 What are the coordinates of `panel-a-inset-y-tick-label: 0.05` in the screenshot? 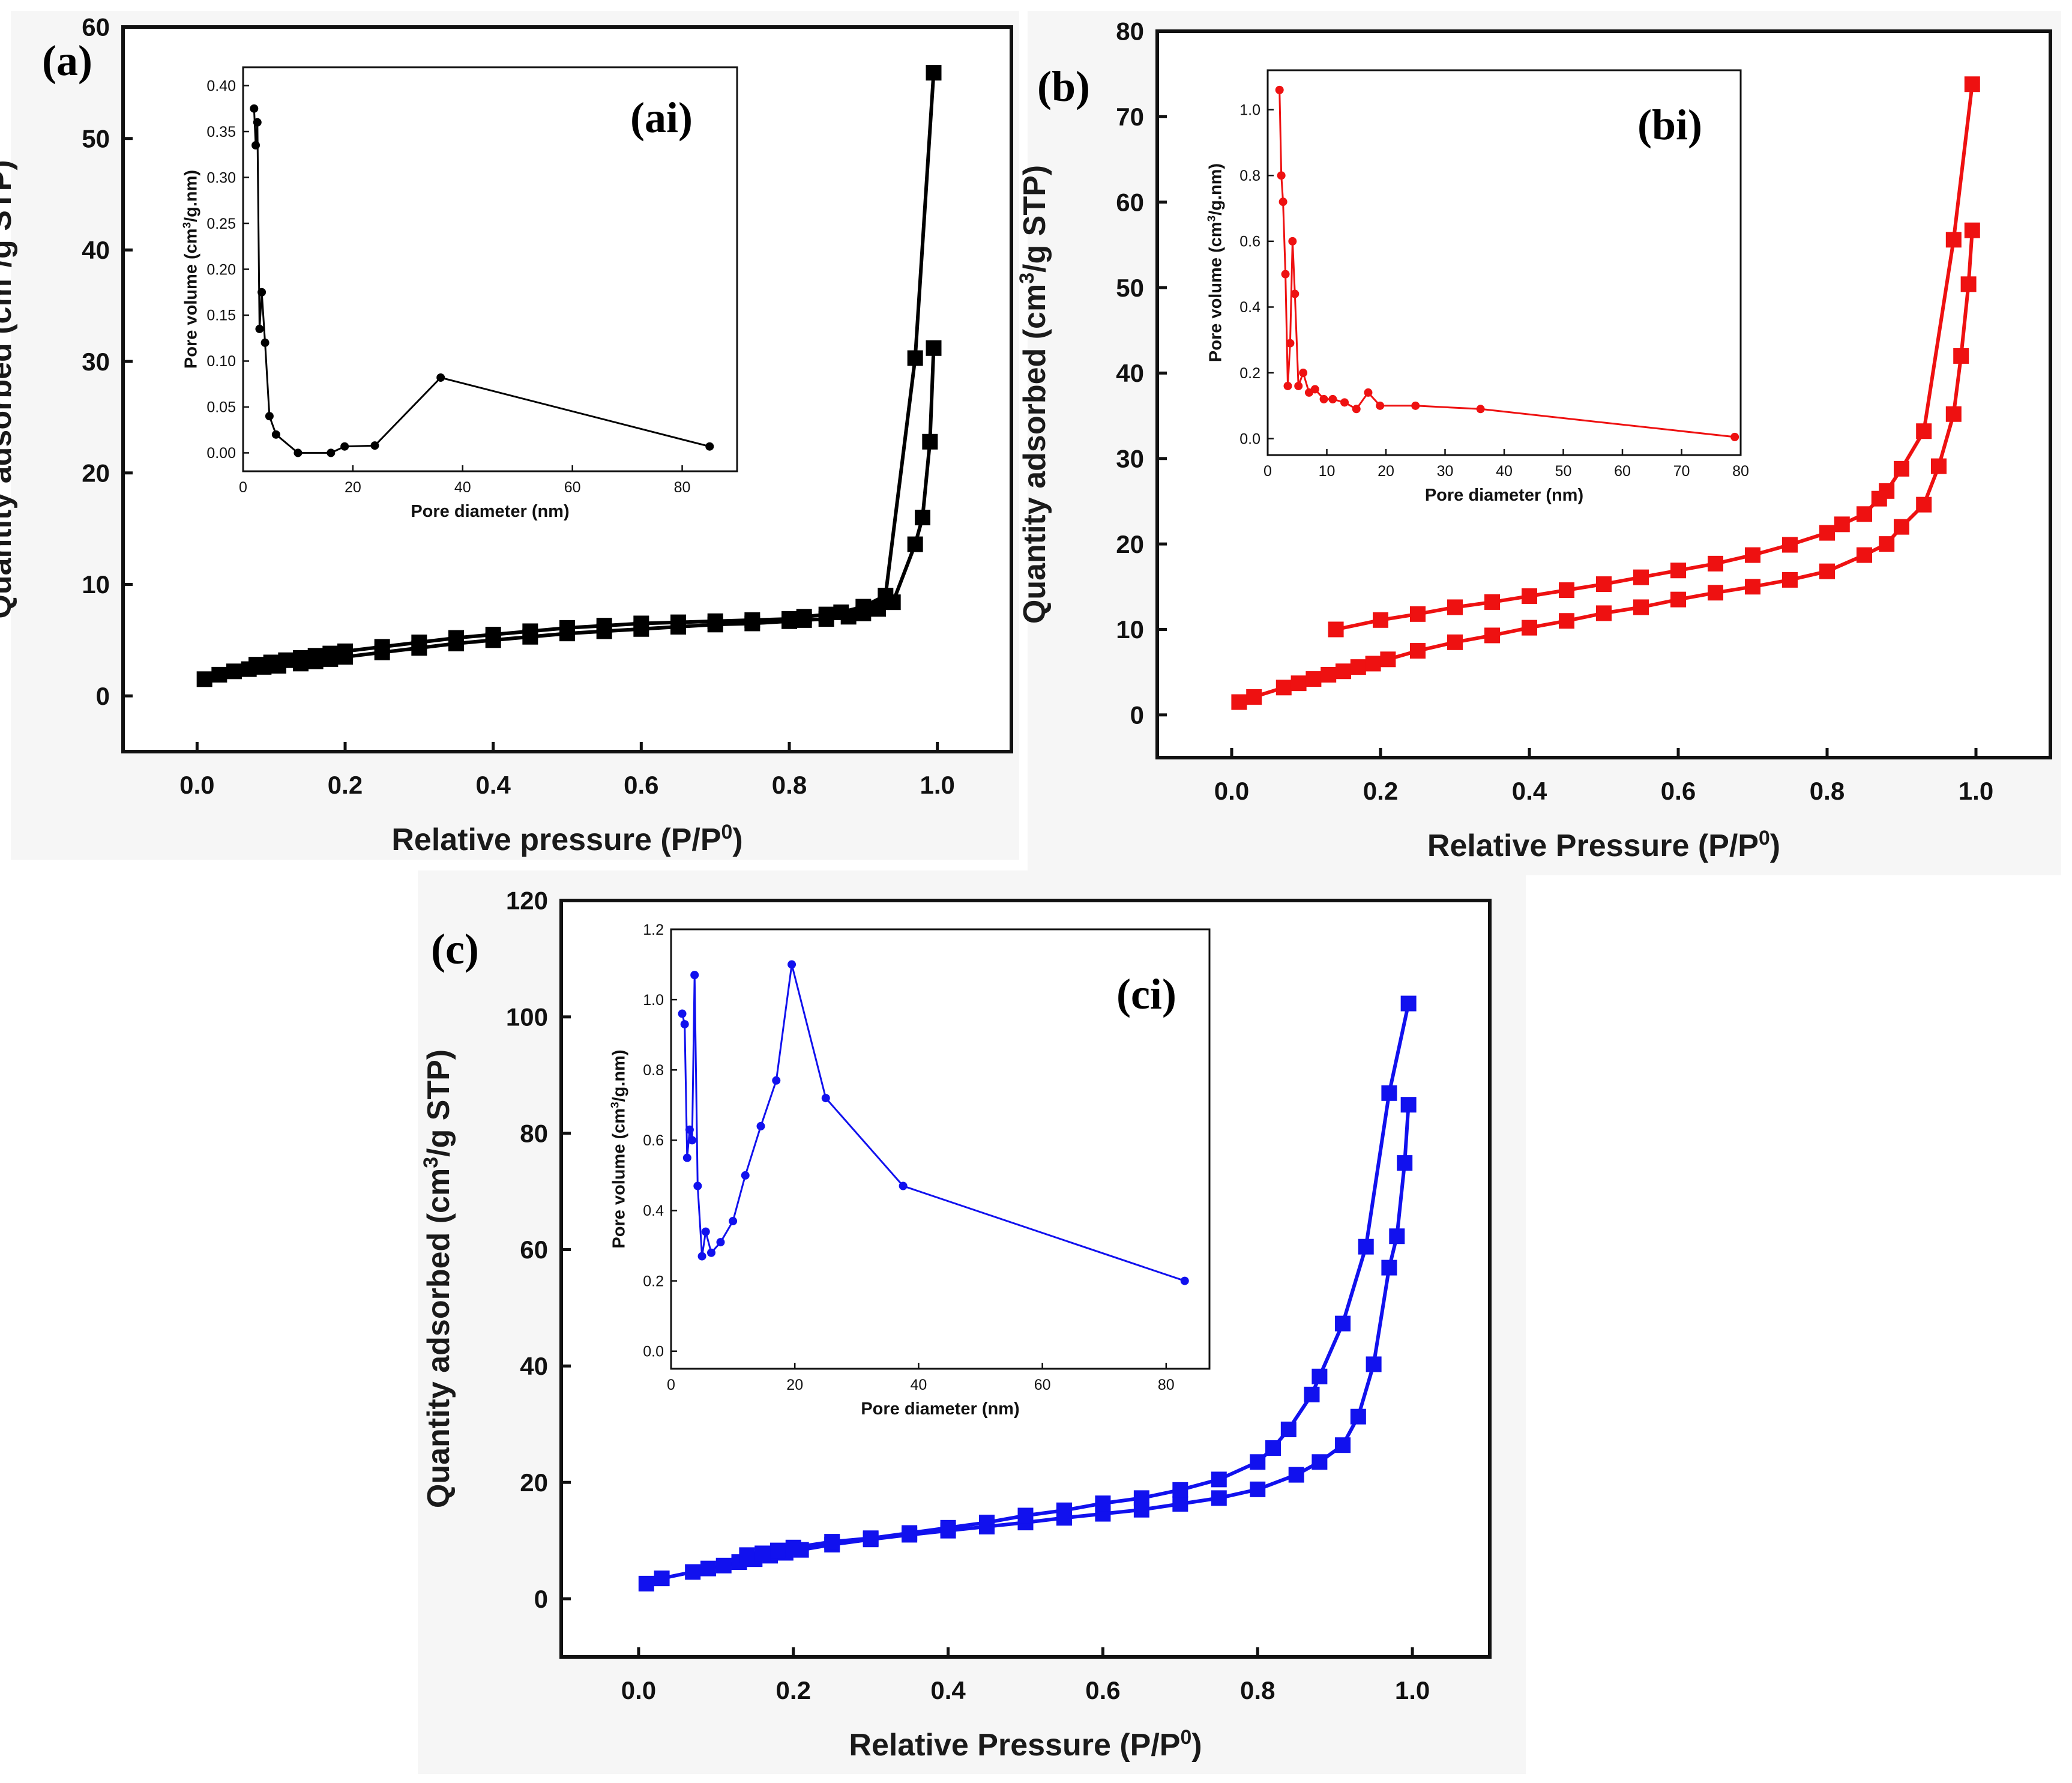 It's located at (221, 408).